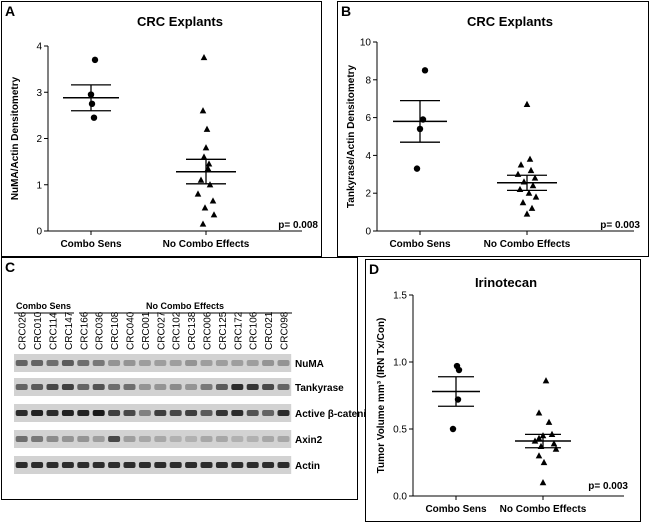 This screenshot has height=525, width=650. Describe the element at coordinates (309, 440) in the screenshot. I see `blot-label: Axin2` at that location.